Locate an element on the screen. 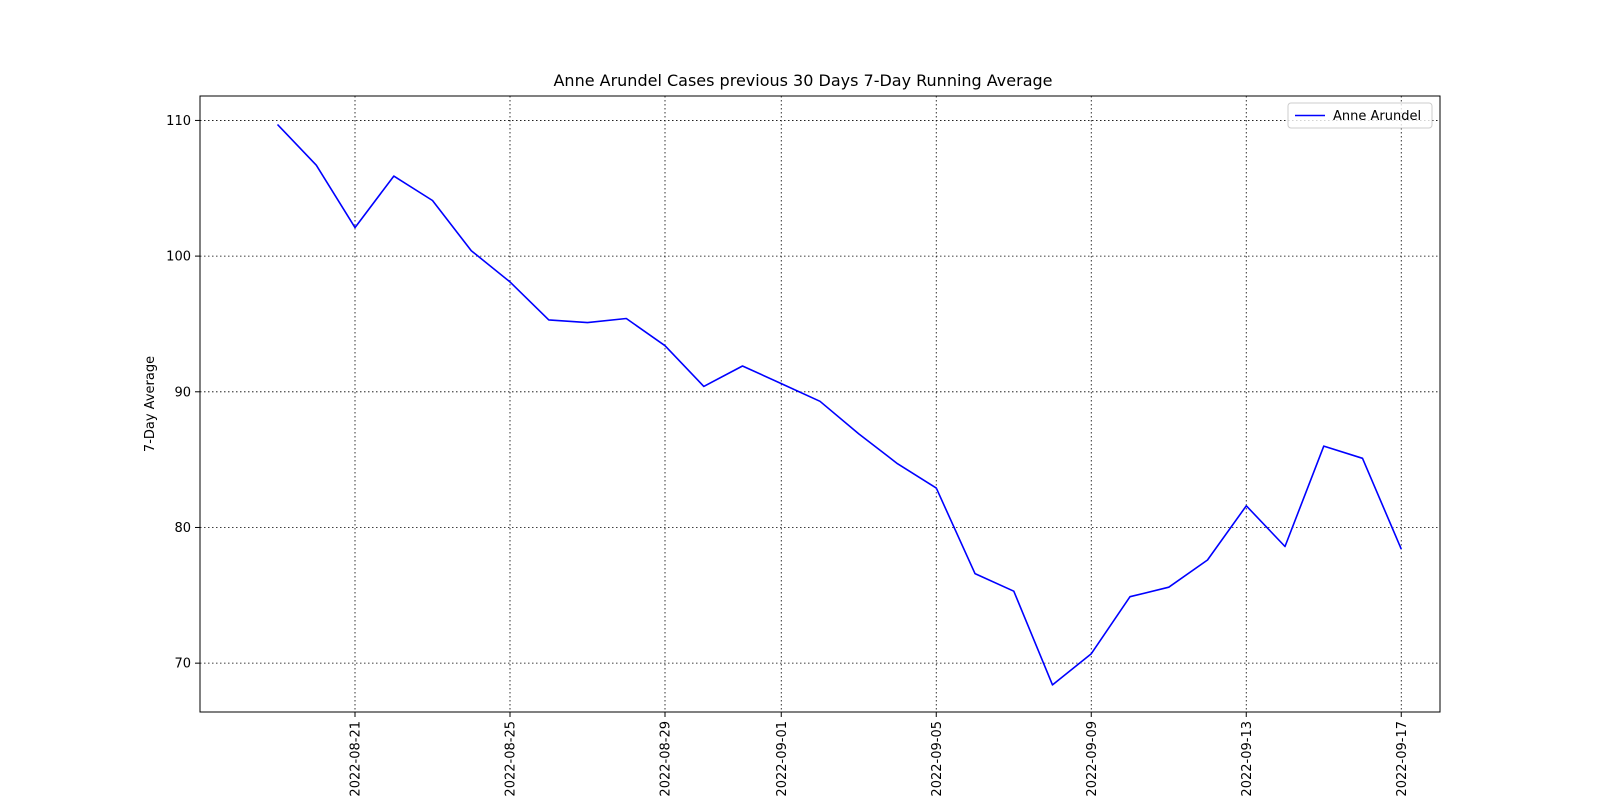  y-axis-label: 7-Day Average is located at coordinates (150, 404).